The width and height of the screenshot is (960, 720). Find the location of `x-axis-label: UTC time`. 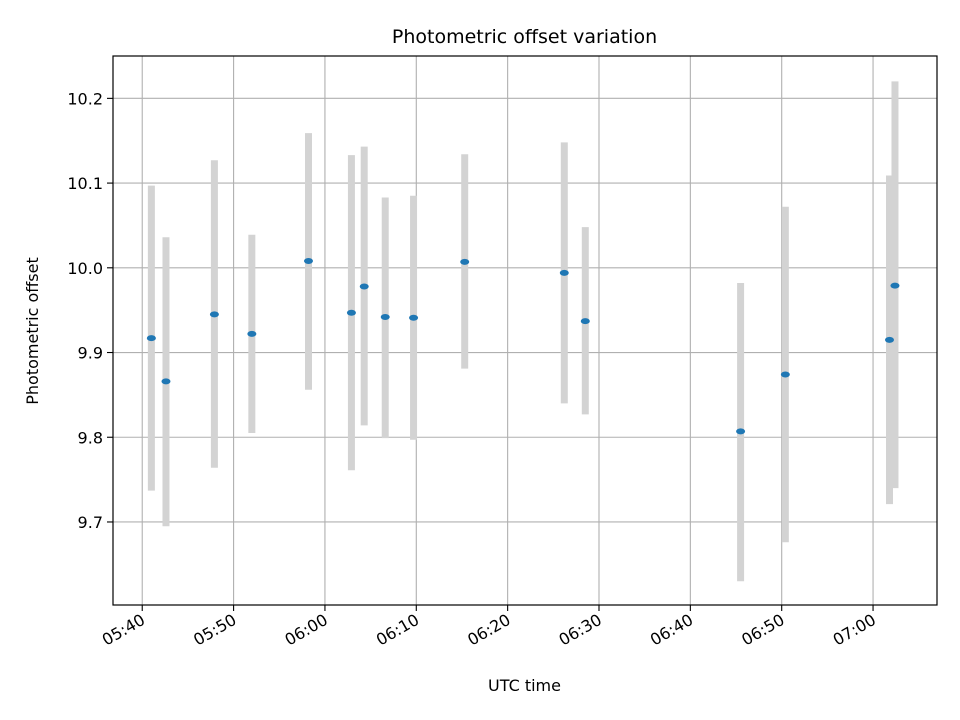

x-axis-label: UTC time is located at coordinates (524, 685).